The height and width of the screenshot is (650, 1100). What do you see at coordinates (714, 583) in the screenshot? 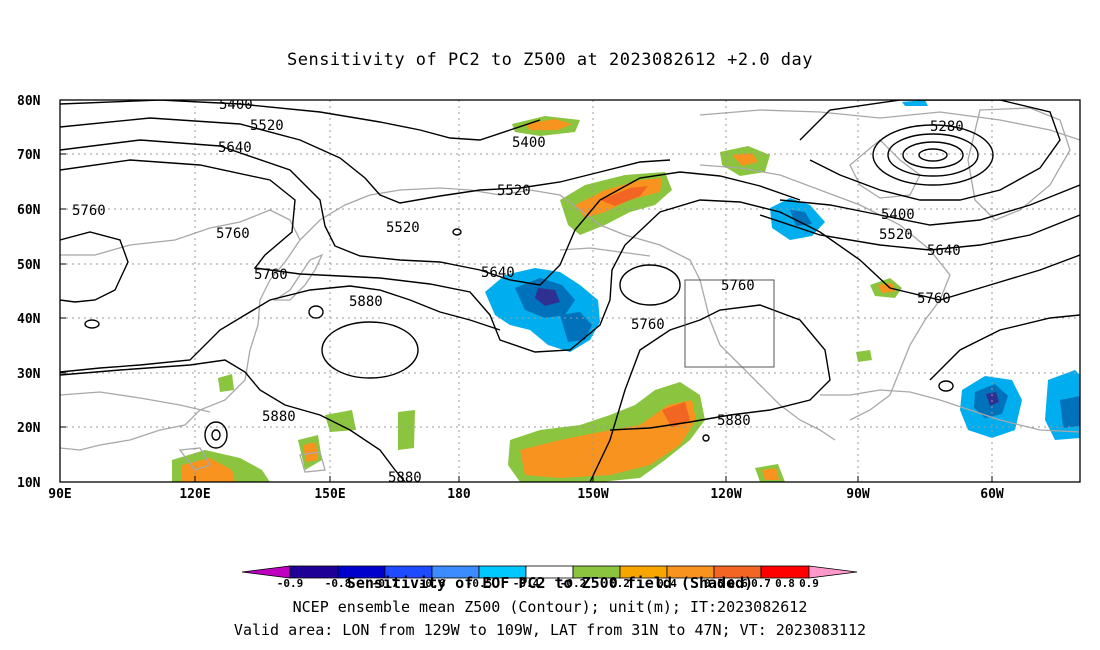
I see `colorbar-label: 0.5` at bounding box center [714, 583].